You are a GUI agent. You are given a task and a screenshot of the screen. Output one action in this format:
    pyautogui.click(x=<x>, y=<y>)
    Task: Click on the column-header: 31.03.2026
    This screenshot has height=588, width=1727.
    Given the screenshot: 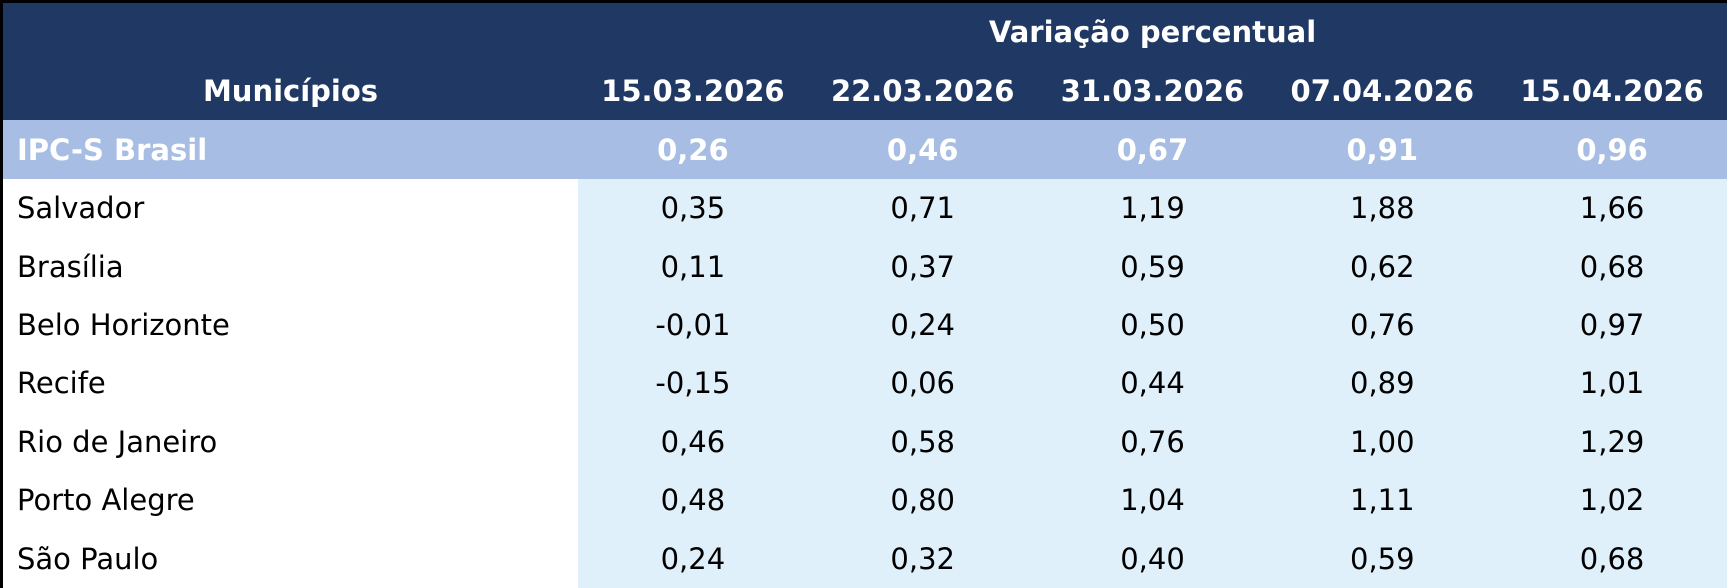 What is the action you would take?
    pyautogui.click(x=1152, y=90)
    